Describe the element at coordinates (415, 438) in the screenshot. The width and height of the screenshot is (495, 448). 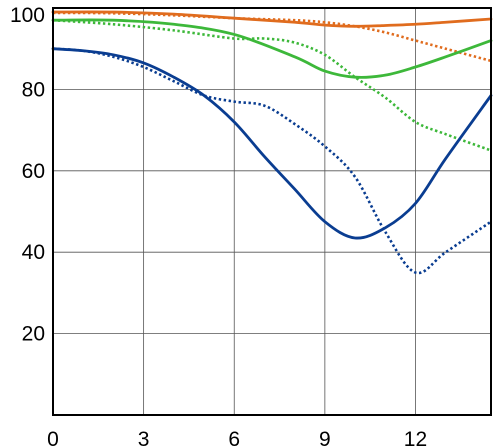
I see `x-tick-label: 12` at that location.